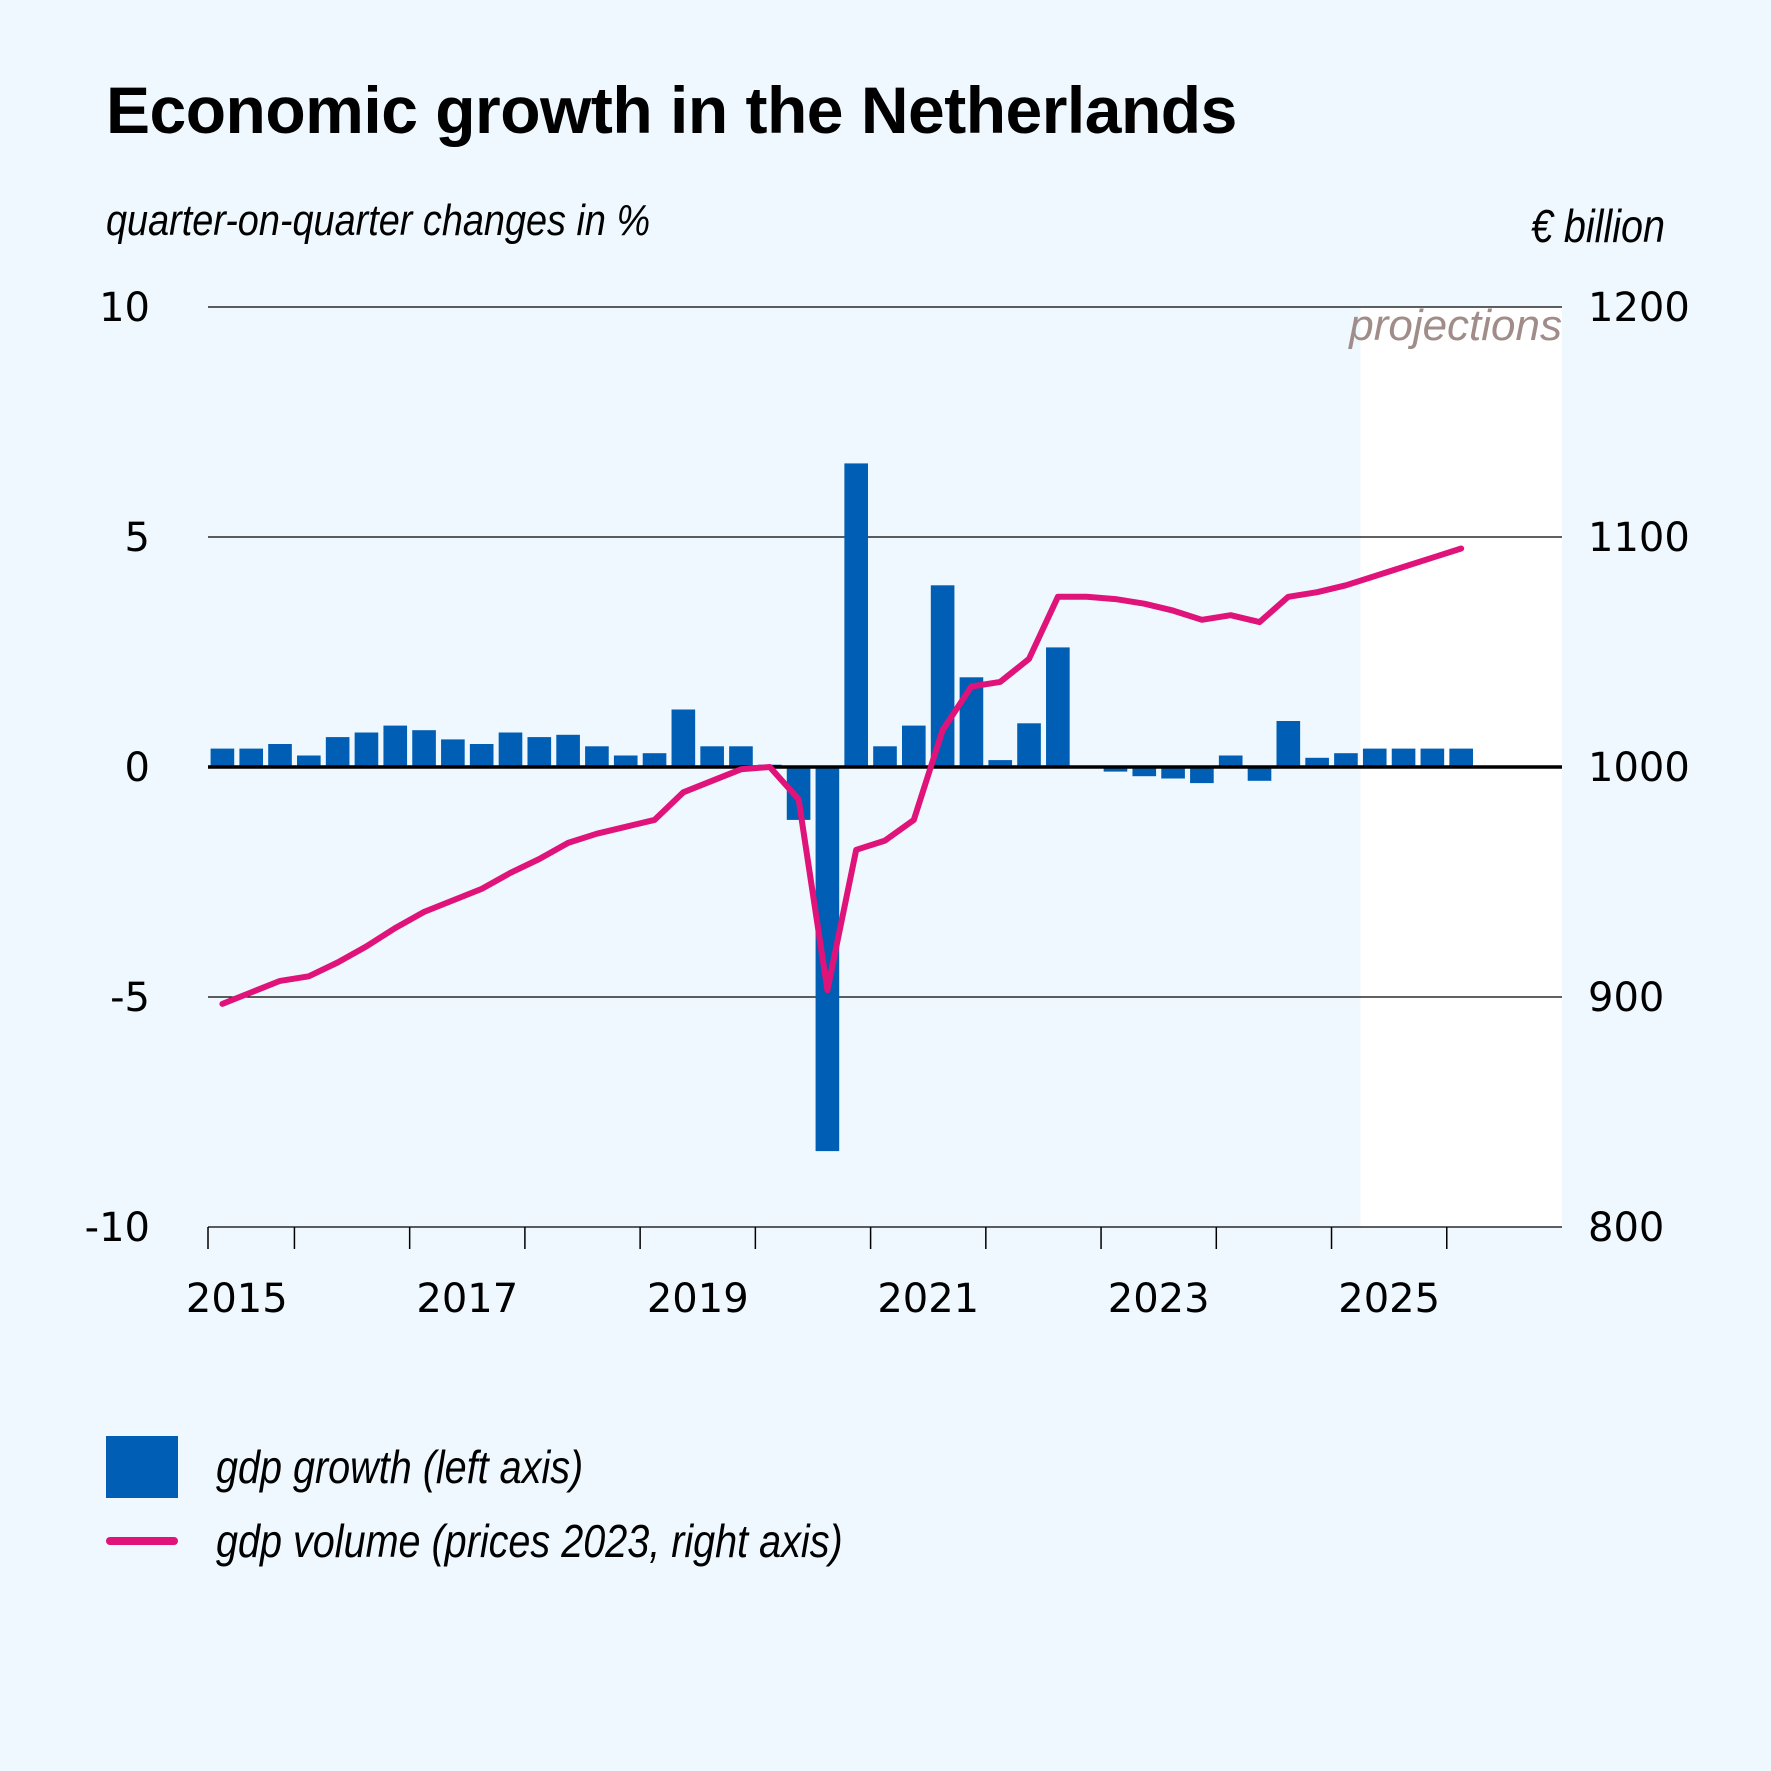 The image size is (1771, 1771). I want to click on chart-title: Economic growth in the Netherlands, so click(671, 110).